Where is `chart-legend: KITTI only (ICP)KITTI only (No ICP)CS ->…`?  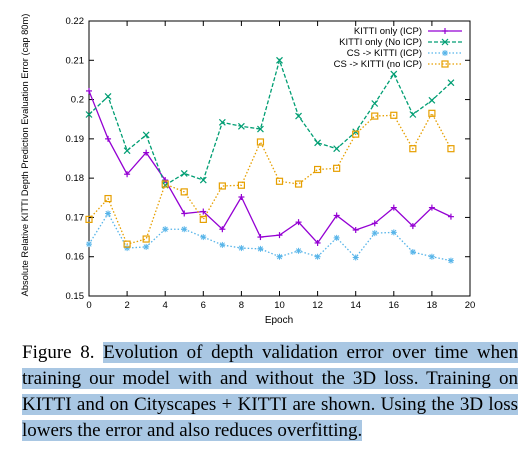 chart-legend: KITTI only (ICP)KITTI only (No ICP)CS ->… is located at coordinates (398, 48).